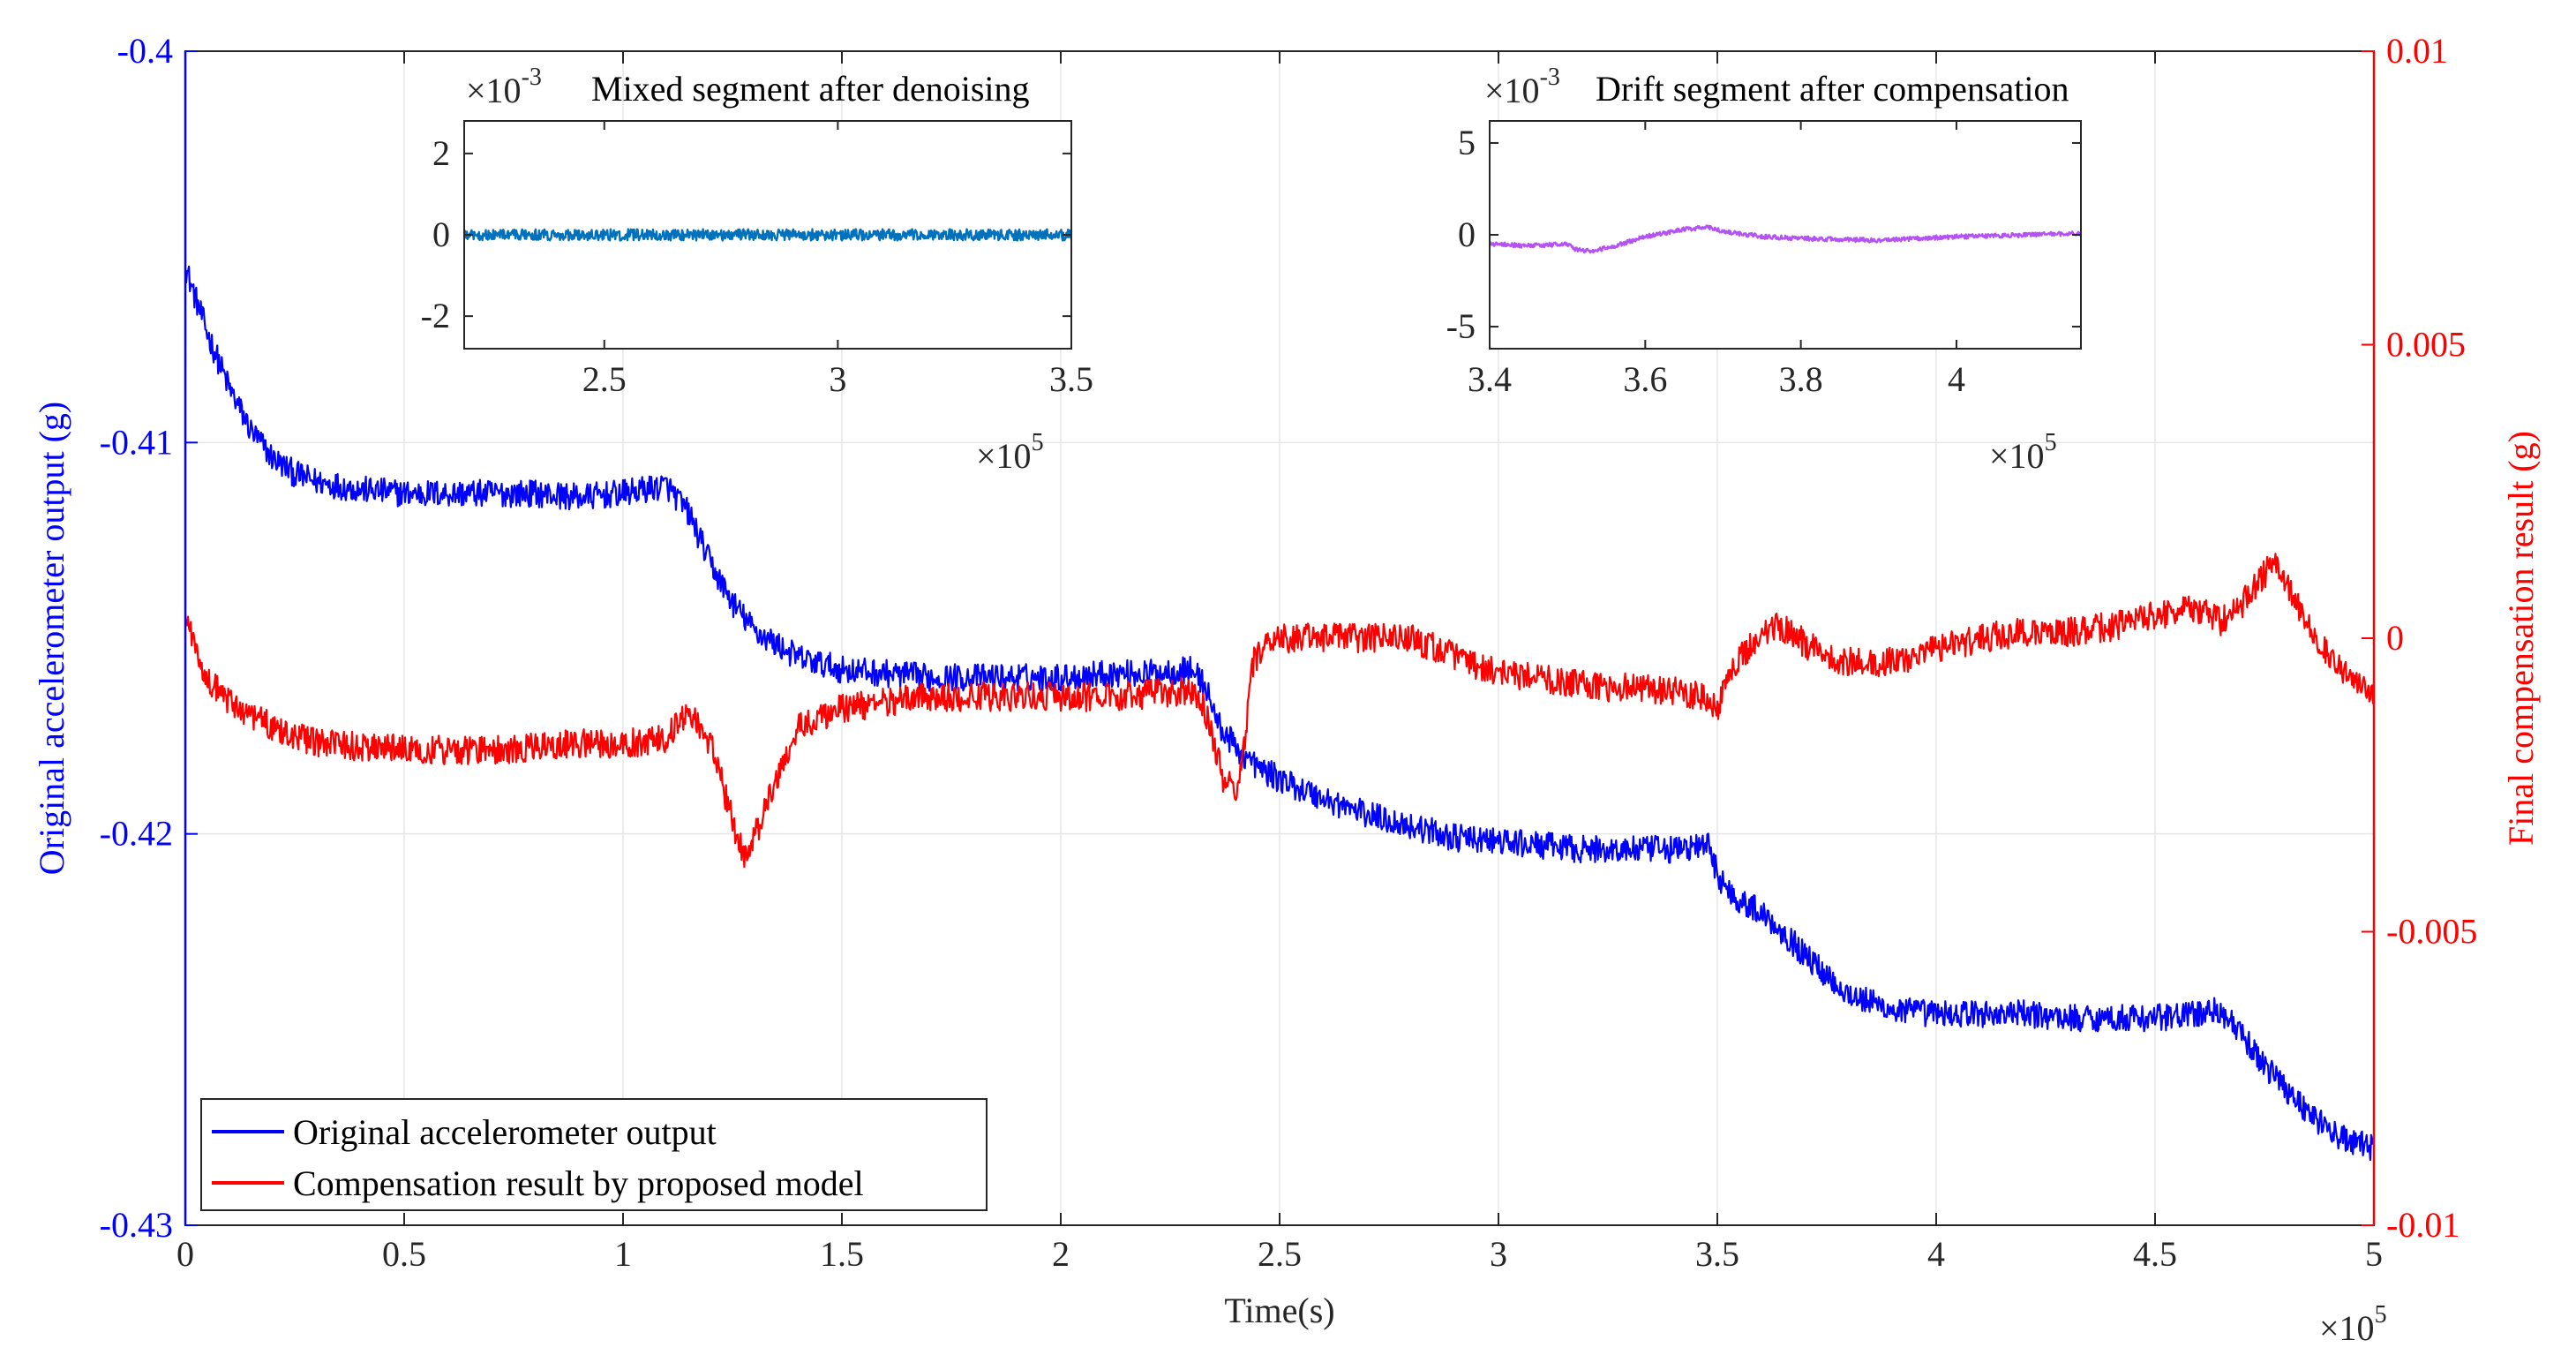  I want to click on y-right-tick-label: -0.01, so click(2423, 1225).